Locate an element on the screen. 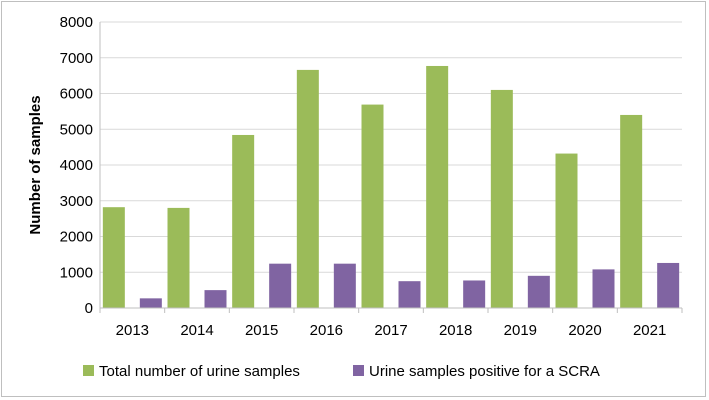  y-tick-label: 5000 is located at coordinates (76, 129).